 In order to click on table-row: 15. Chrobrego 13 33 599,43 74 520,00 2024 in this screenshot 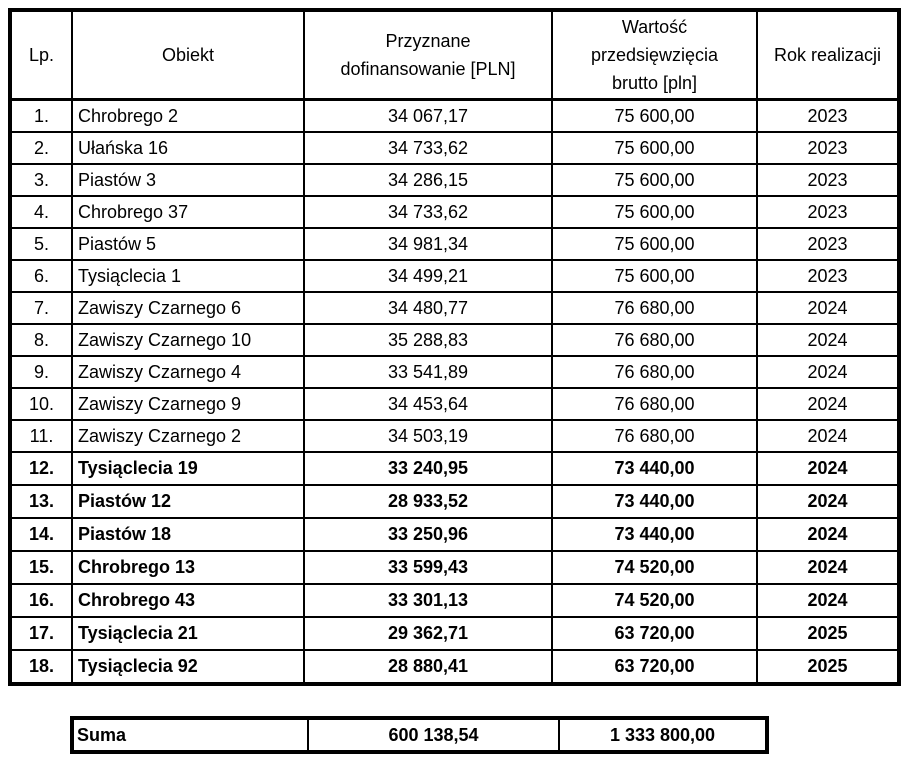, I will do `click(454, 567)`.